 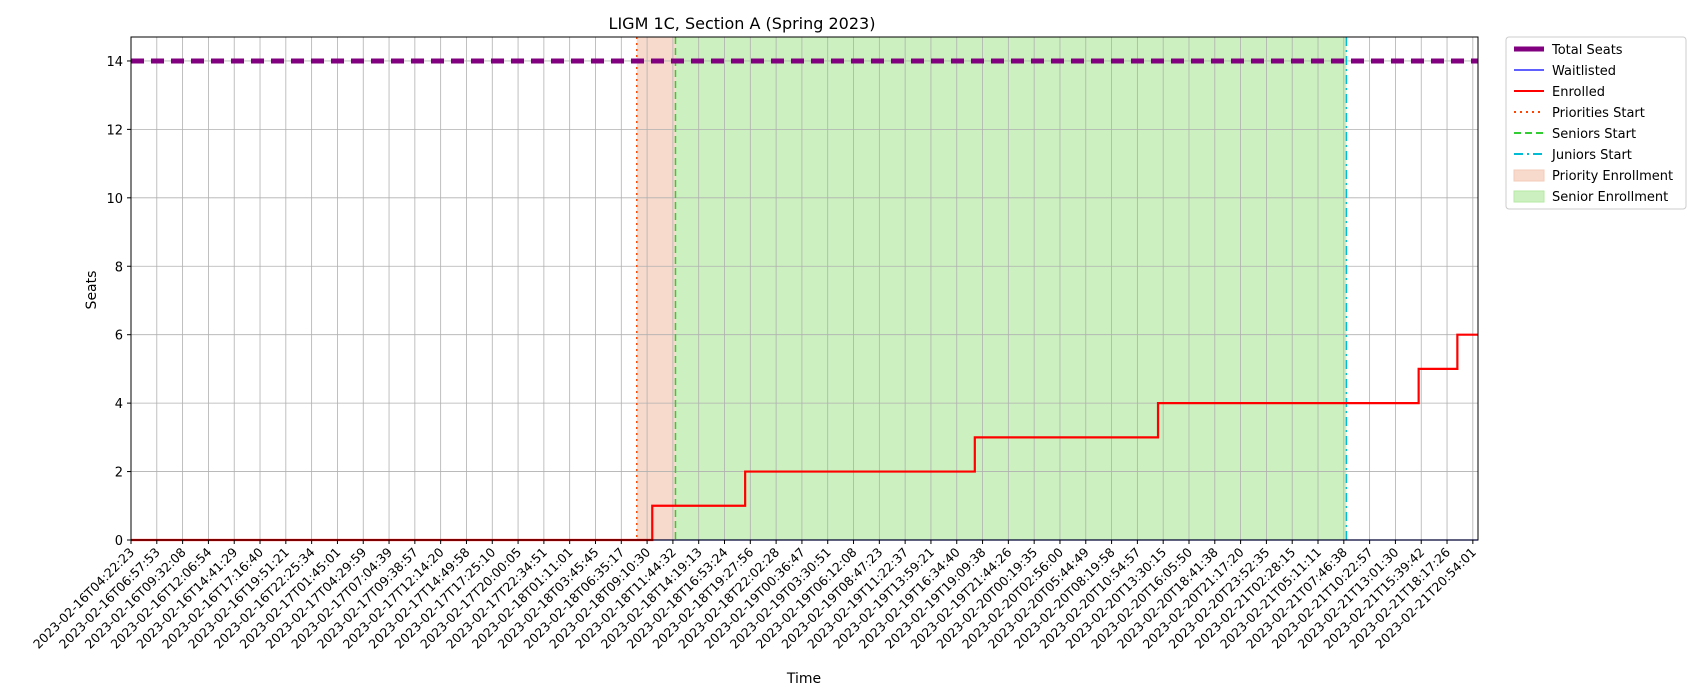 What do you see at coordinates (1529, 196) in the screenshot?
I see `legend-swatch-senior-enrollment` at bounding box center [1529, 196].